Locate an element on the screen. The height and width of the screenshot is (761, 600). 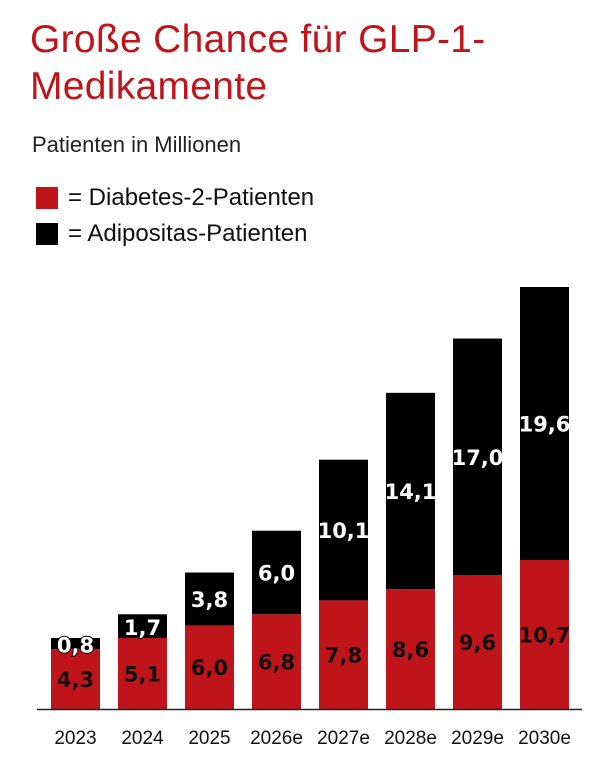
data-label: 4,3 is located at coordinates (75, 680).